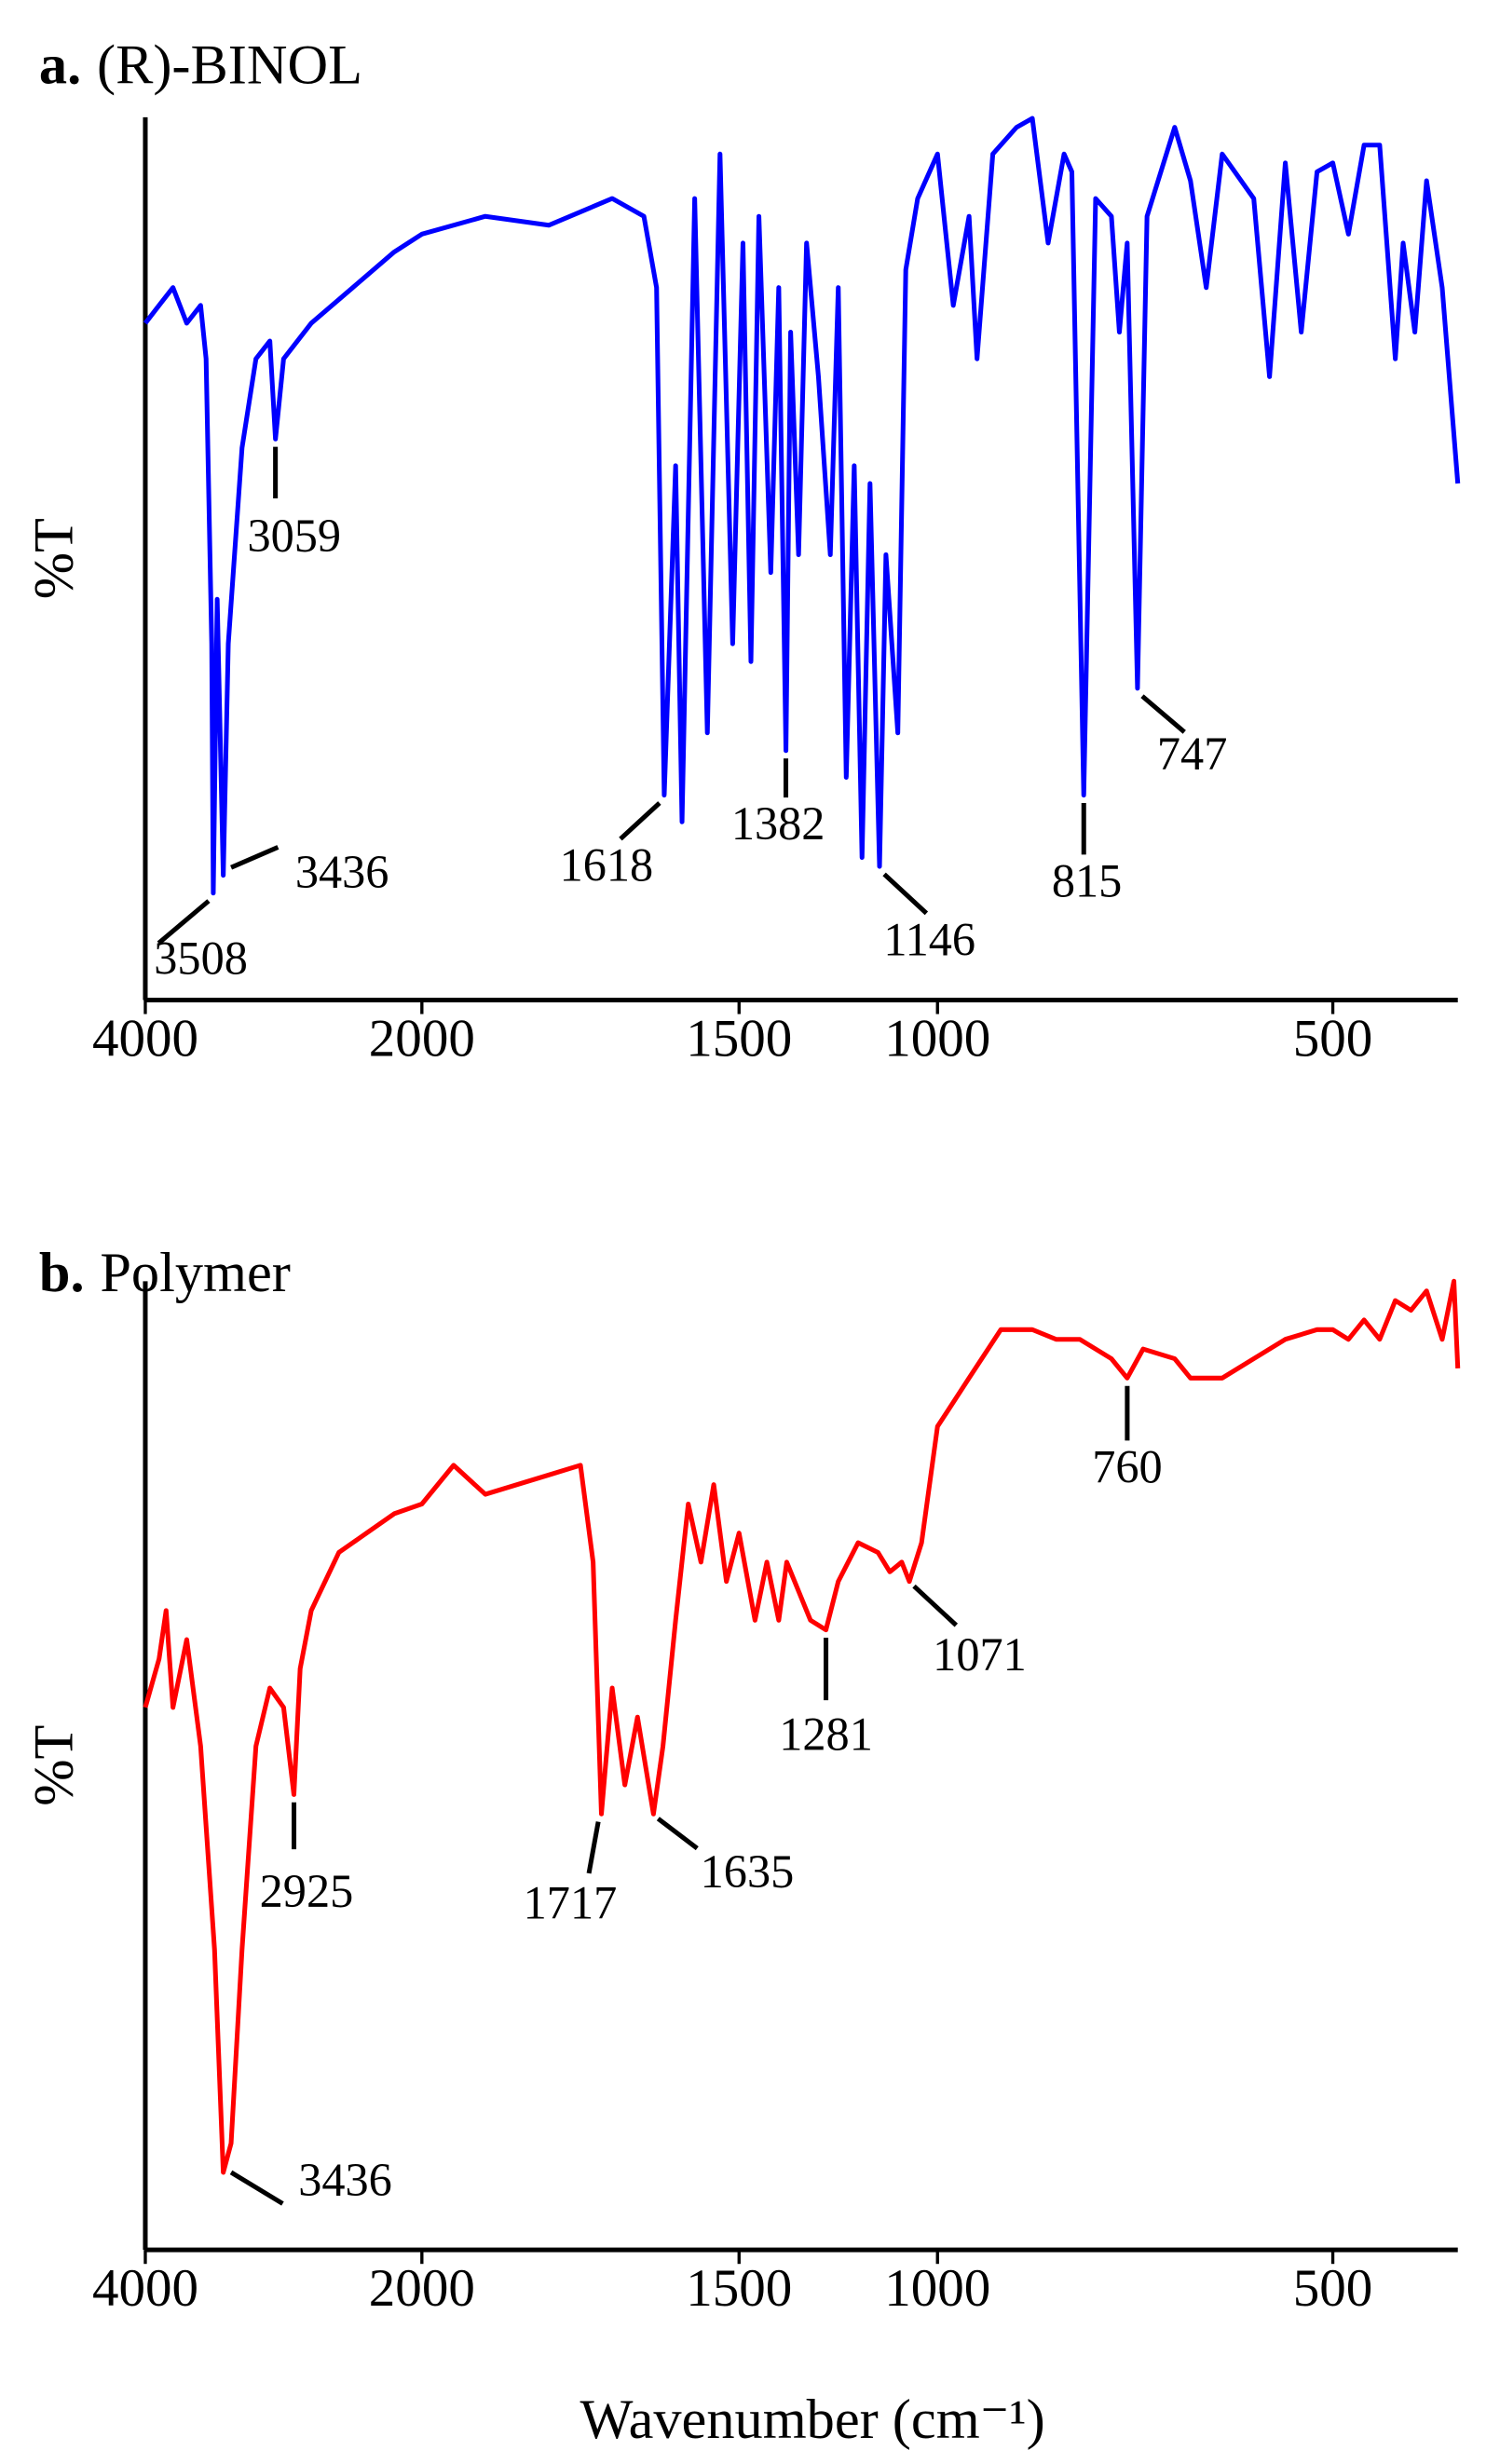  Describe the element at coordinates (195, 1273) in the screenshot. I see `title: Polymer` at that location.